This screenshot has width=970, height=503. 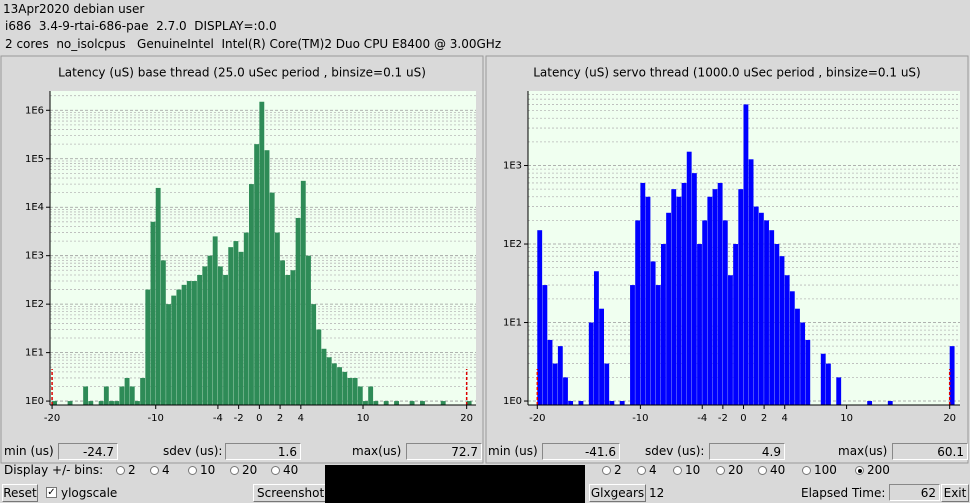 I want to click on stat-value: -41.6, so click(x=581, y=451).